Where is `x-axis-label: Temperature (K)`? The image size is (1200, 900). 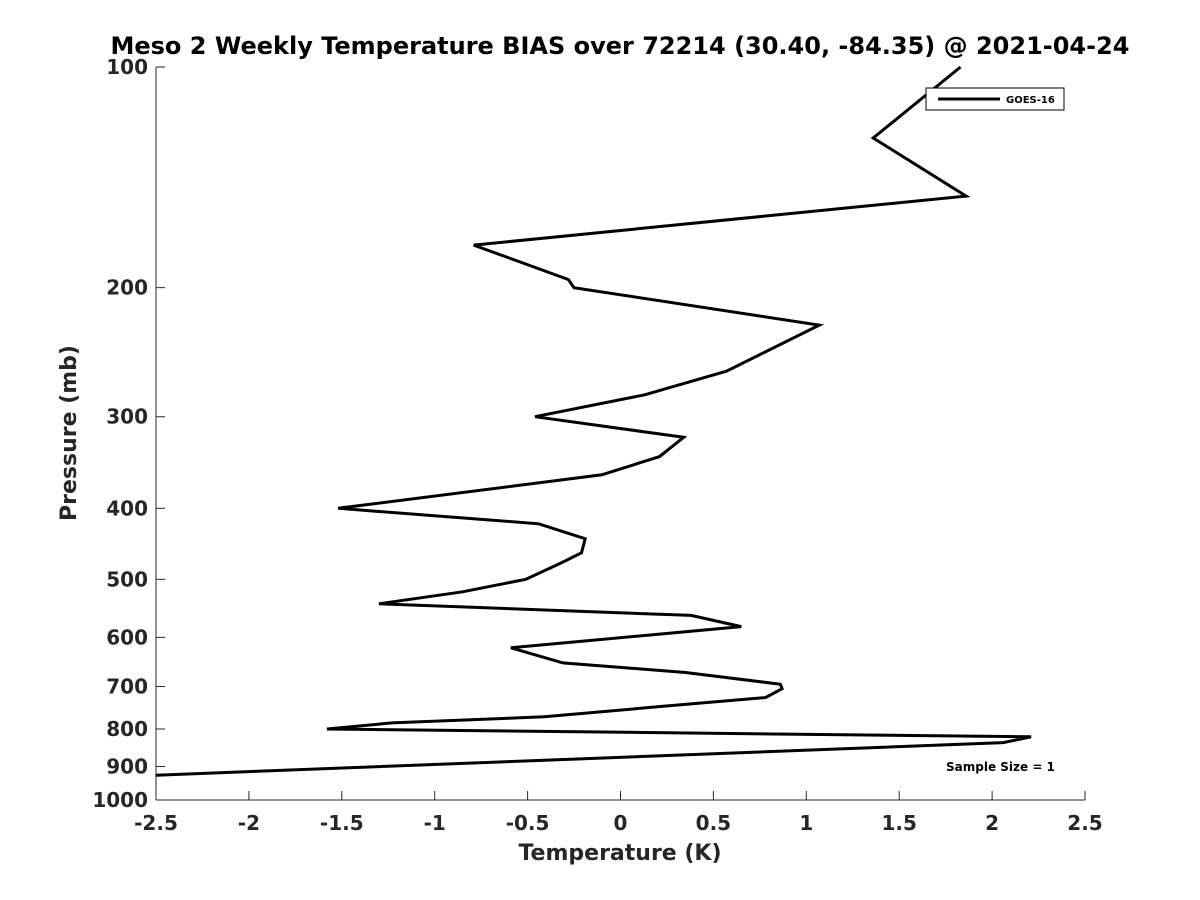 x-axis-label: Temperature (K) is located at coordinates (619, 853).